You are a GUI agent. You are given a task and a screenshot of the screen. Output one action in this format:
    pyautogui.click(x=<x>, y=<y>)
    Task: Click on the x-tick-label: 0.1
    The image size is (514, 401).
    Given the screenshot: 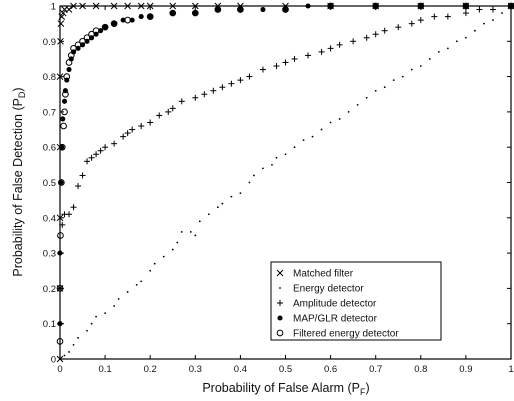 What is the action you would take?
    pyautogui.click(x=104, y=369)
    